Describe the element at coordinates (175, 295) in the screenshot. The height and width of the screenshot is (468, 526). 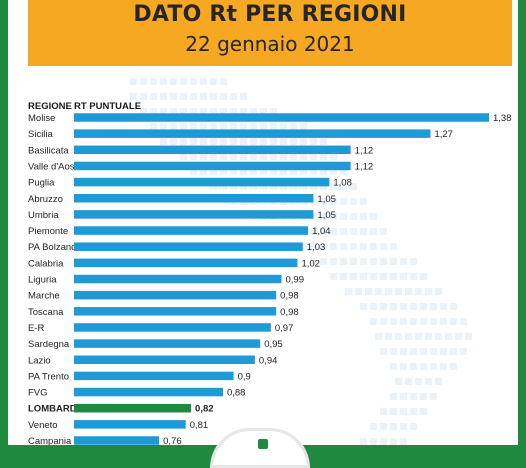
I see `bar-marche` at that location.